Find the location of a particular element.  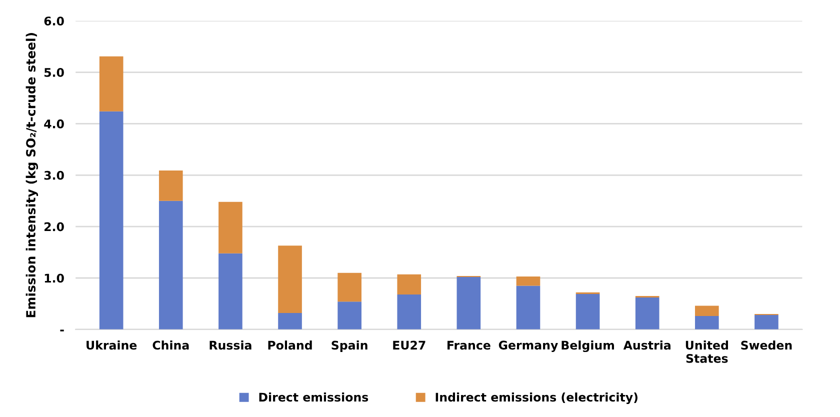

x-tick-label: Ukraine is located at coordinates (111, 345).